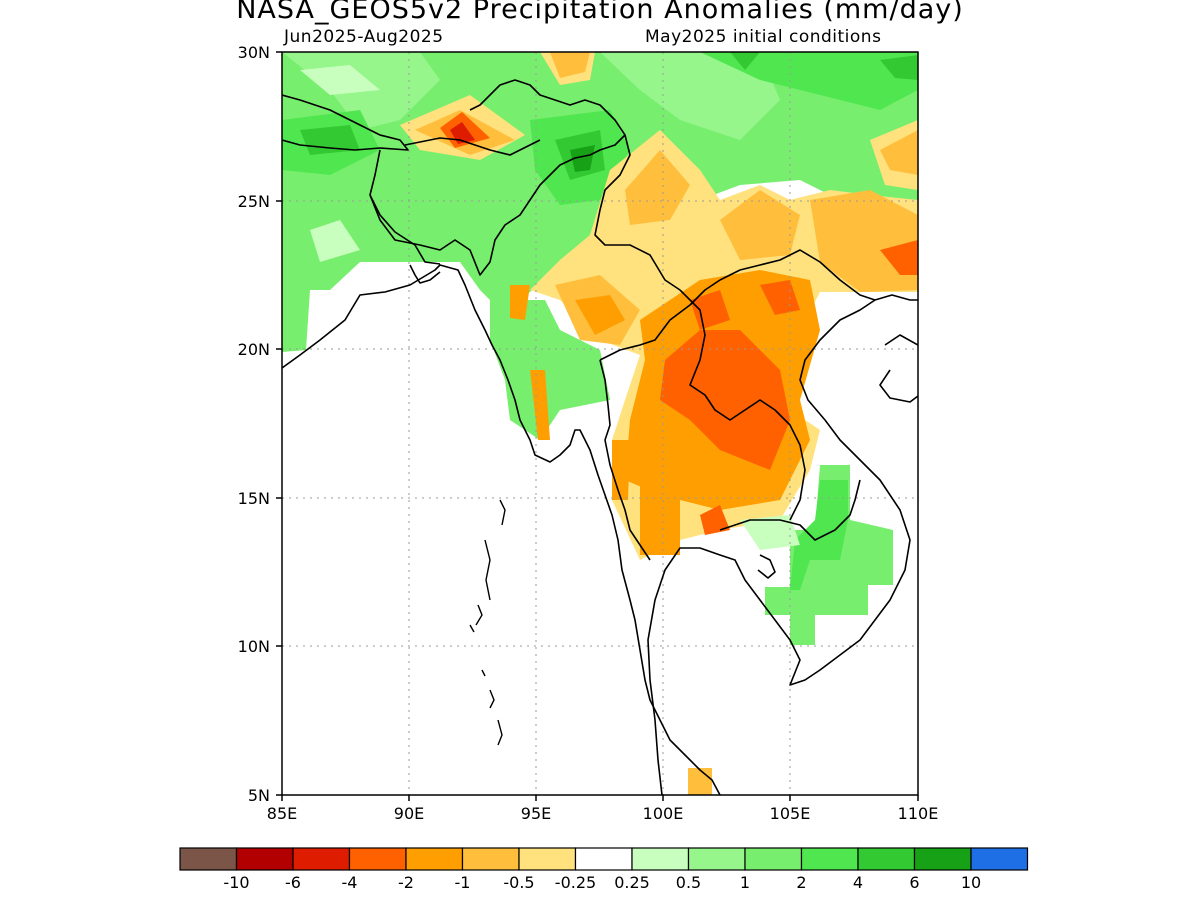  Describe the element at coordinates (463, 882) in the screenshot. I see `colorbar-label: -1` at that location.